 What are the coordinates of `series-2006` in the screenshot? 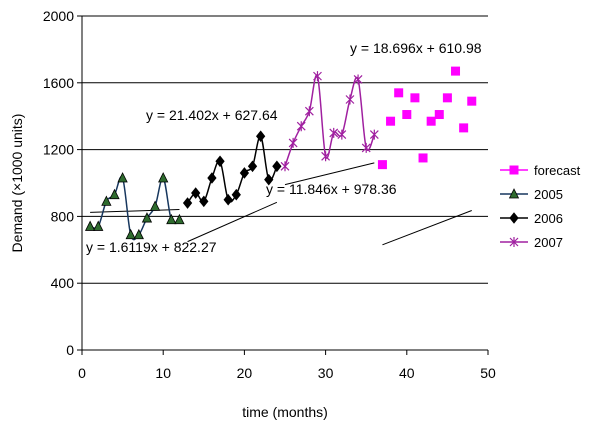 It's located at (232, 169).